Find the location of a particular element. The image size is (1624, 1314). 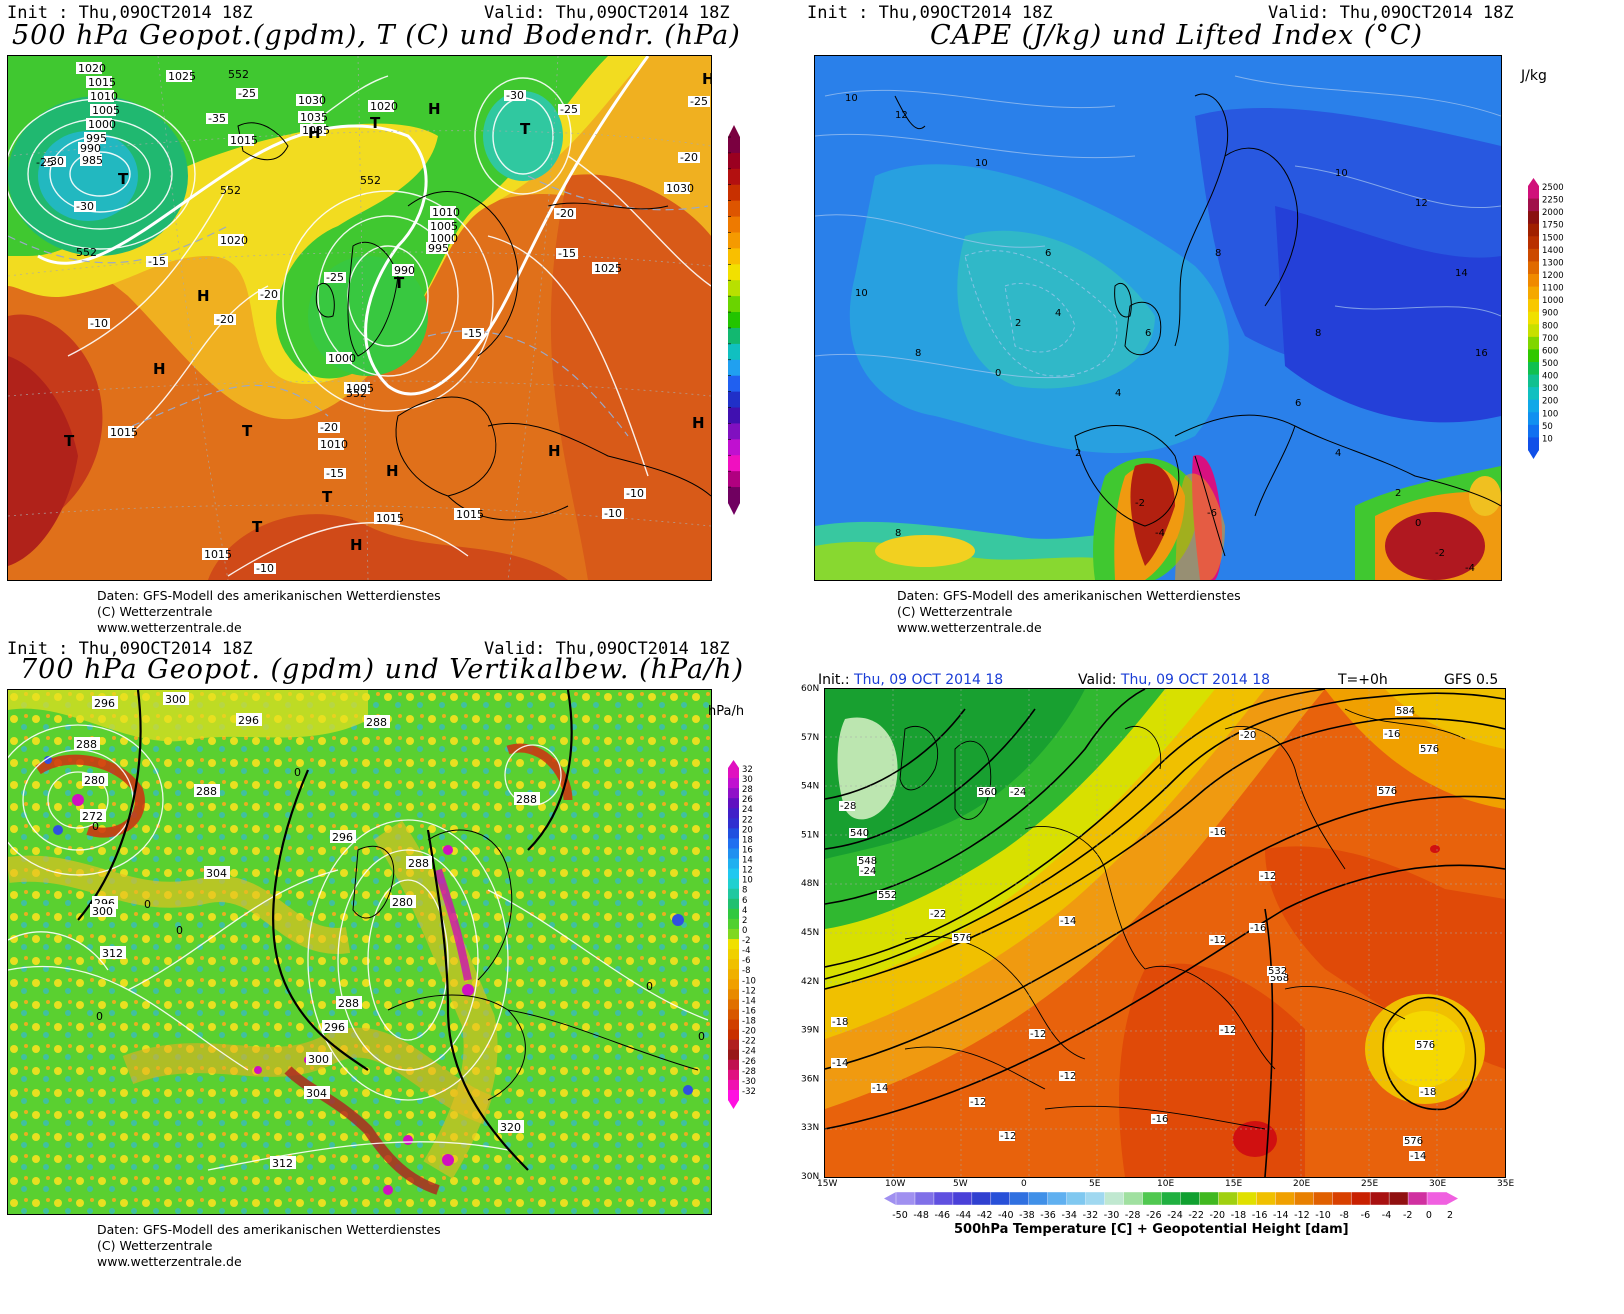

svg-text: 1025 is located at coordinates (608, 268).